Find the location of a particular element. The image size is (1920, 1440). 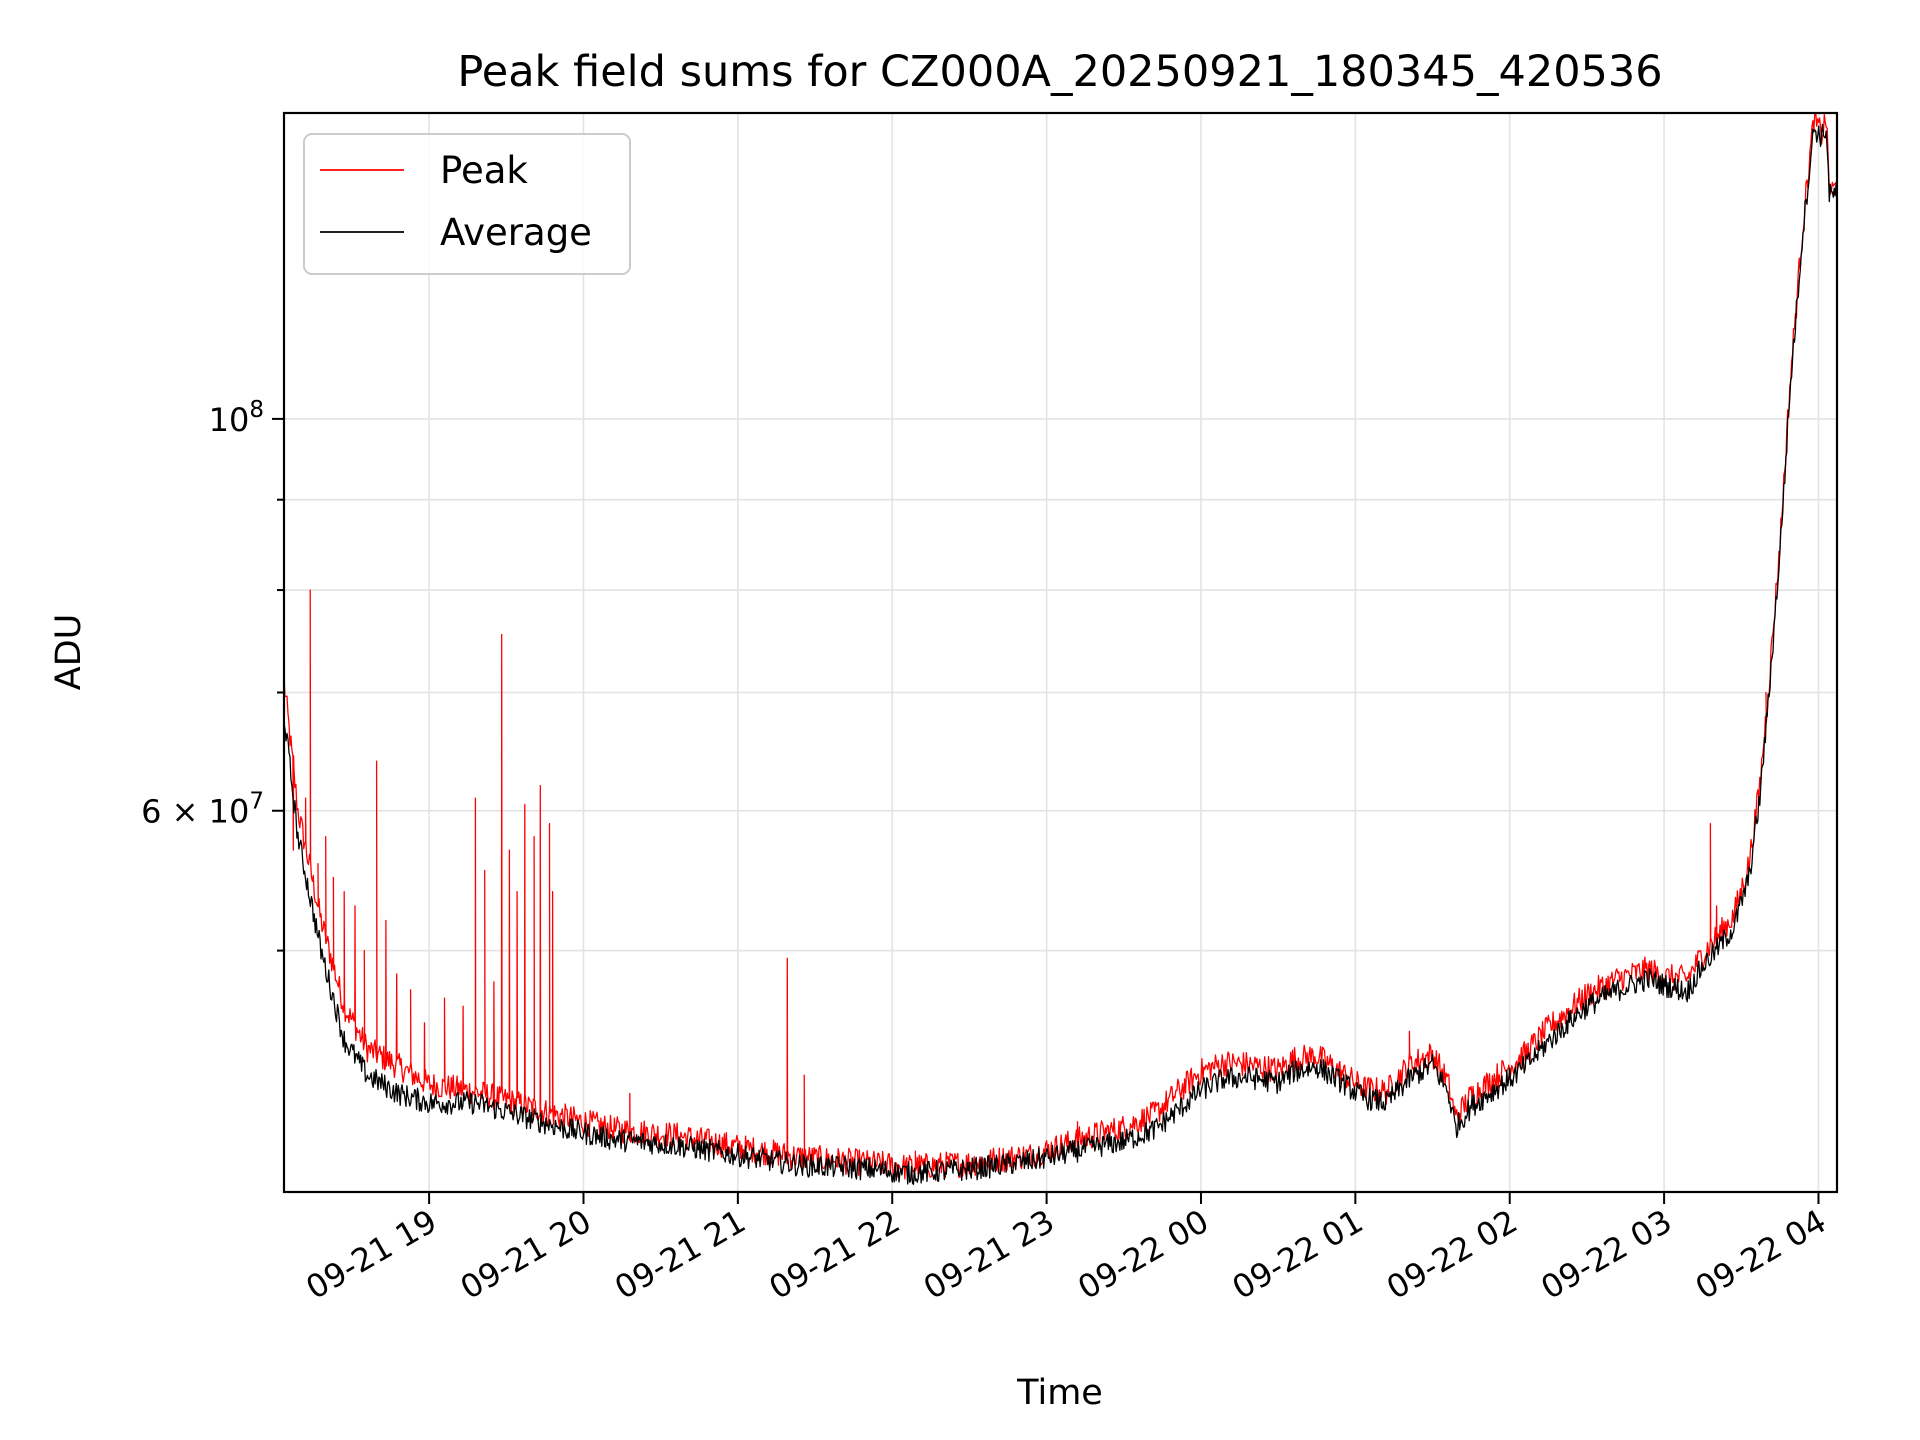

y-tick-label: 108 is located at coordinates (236, 418).